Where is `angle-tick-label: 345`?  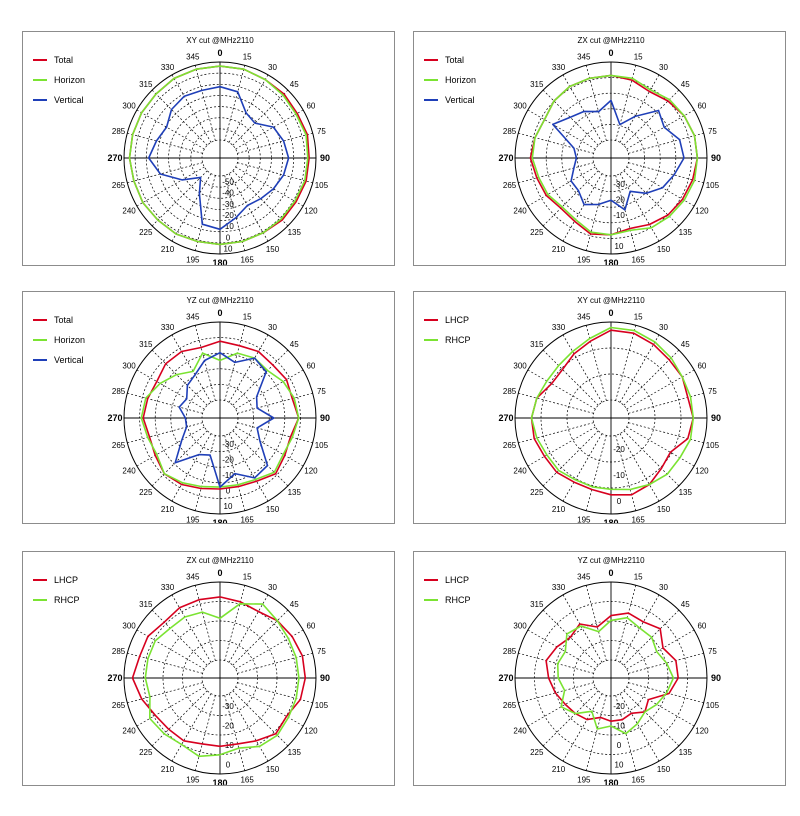
angle-tick-label: 345 is located at coordinates (584, 317).